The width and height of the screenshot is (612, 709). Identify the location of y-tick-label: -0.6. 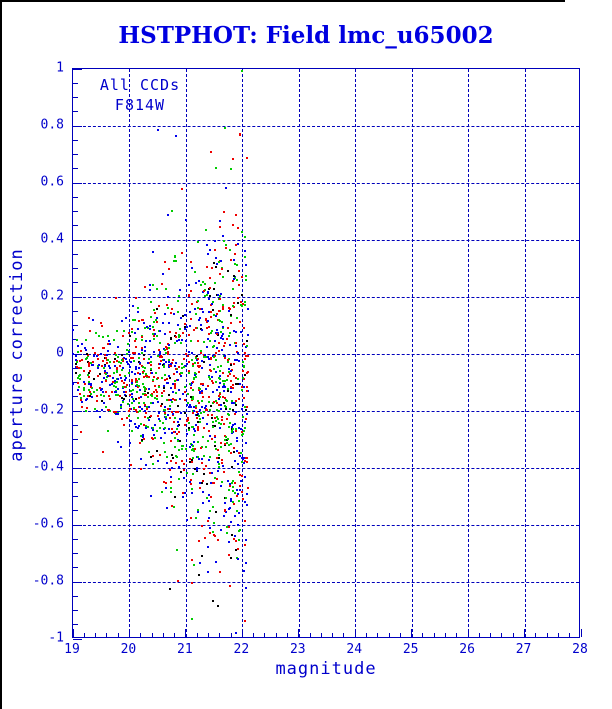
(48, 524).